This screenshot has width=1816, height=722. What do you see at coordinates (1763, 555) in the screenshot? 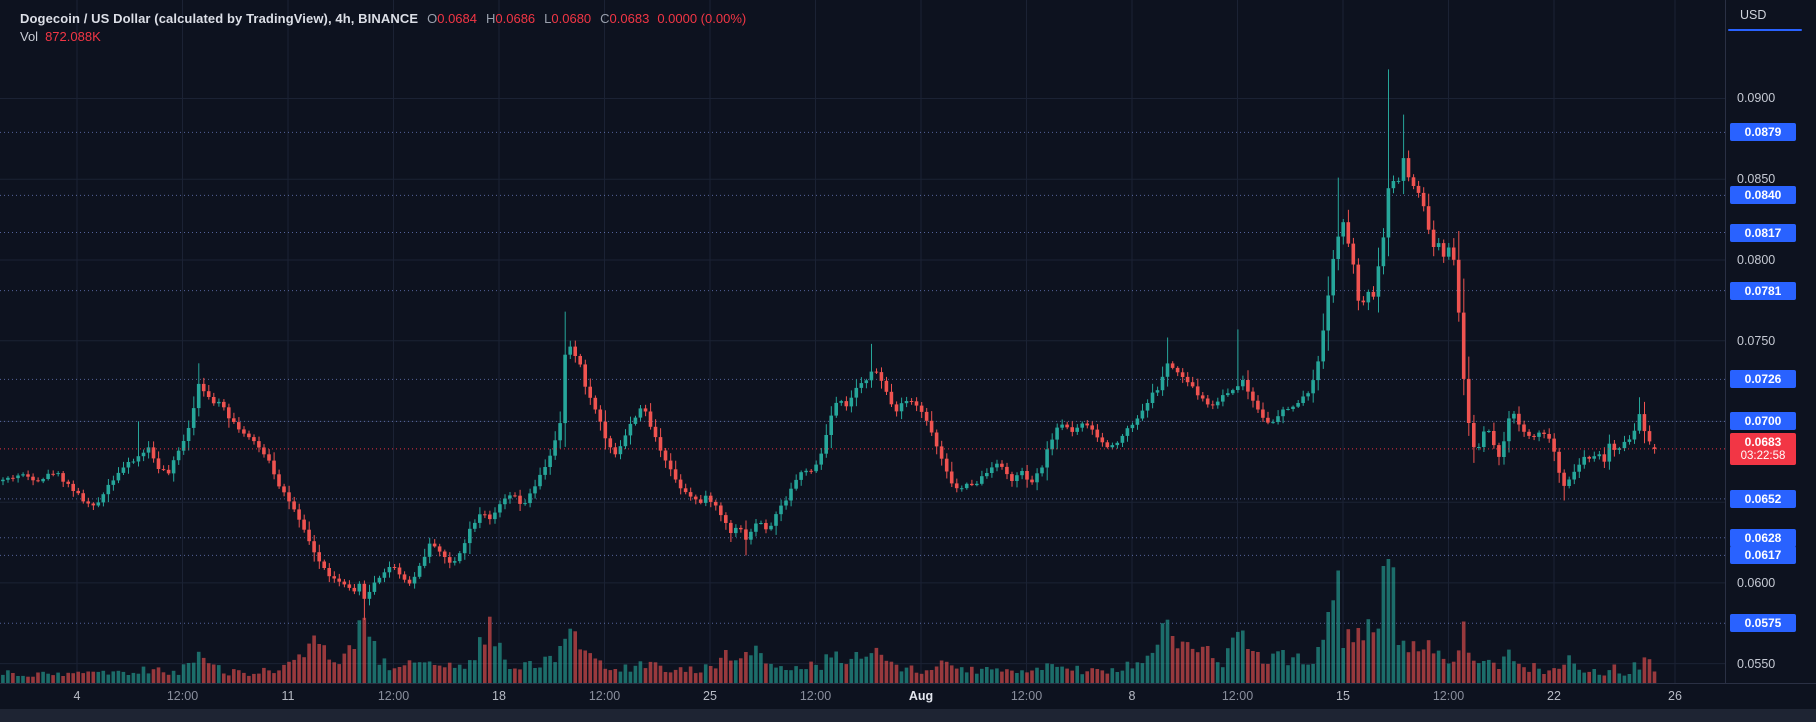
I see `price-alert-badge: 0.0617` at bounding box center [1763, 555].